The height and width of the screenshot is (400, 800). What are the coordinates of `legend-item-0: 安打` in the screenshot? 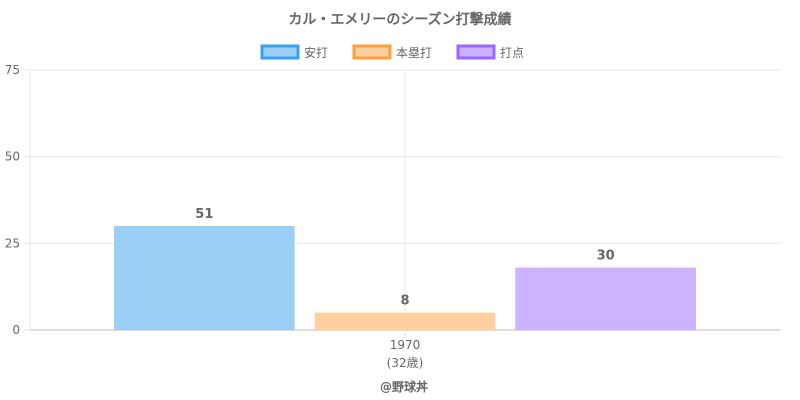 It's located at (294, 52).